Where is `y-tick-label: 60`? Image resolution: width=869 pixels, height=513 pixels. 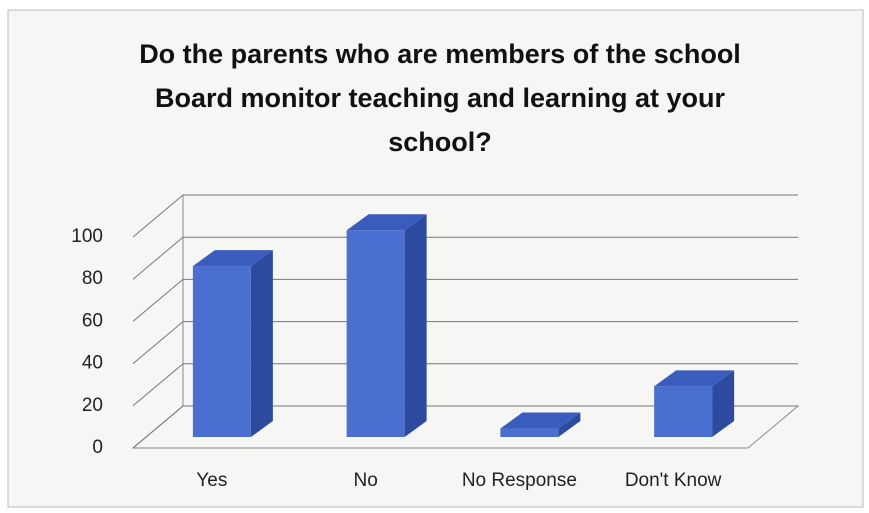
y-tick-label: 60 is located at coordinates (92, 320).